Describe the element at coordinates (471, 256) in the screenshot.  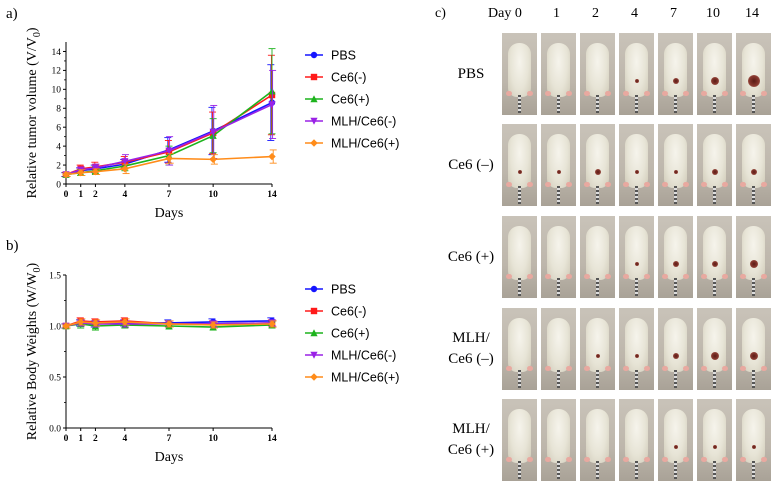
I see `group-label-line: Ce6 (+)` at that location.